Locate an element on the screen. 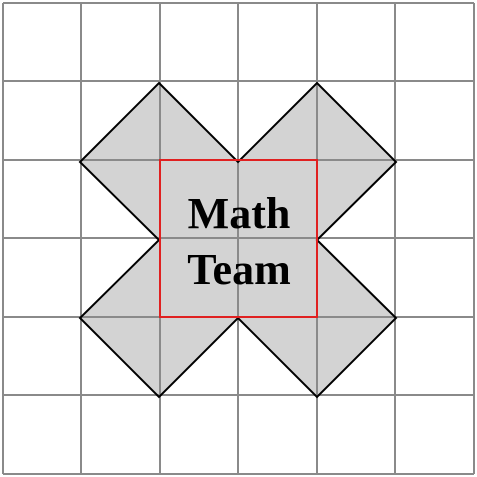 This screenshot has height=477, width=477. label-line-math: Math is located at coordinates (239, 213).